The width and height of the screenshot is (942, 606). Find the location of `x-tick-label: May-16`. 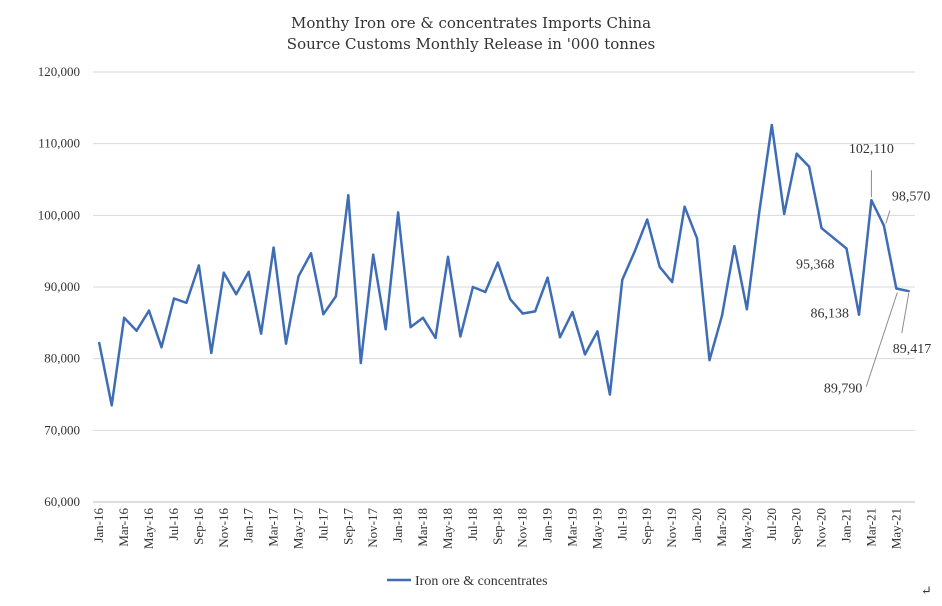

x-tick-label: May-16 is located at coordinates (148, 529).